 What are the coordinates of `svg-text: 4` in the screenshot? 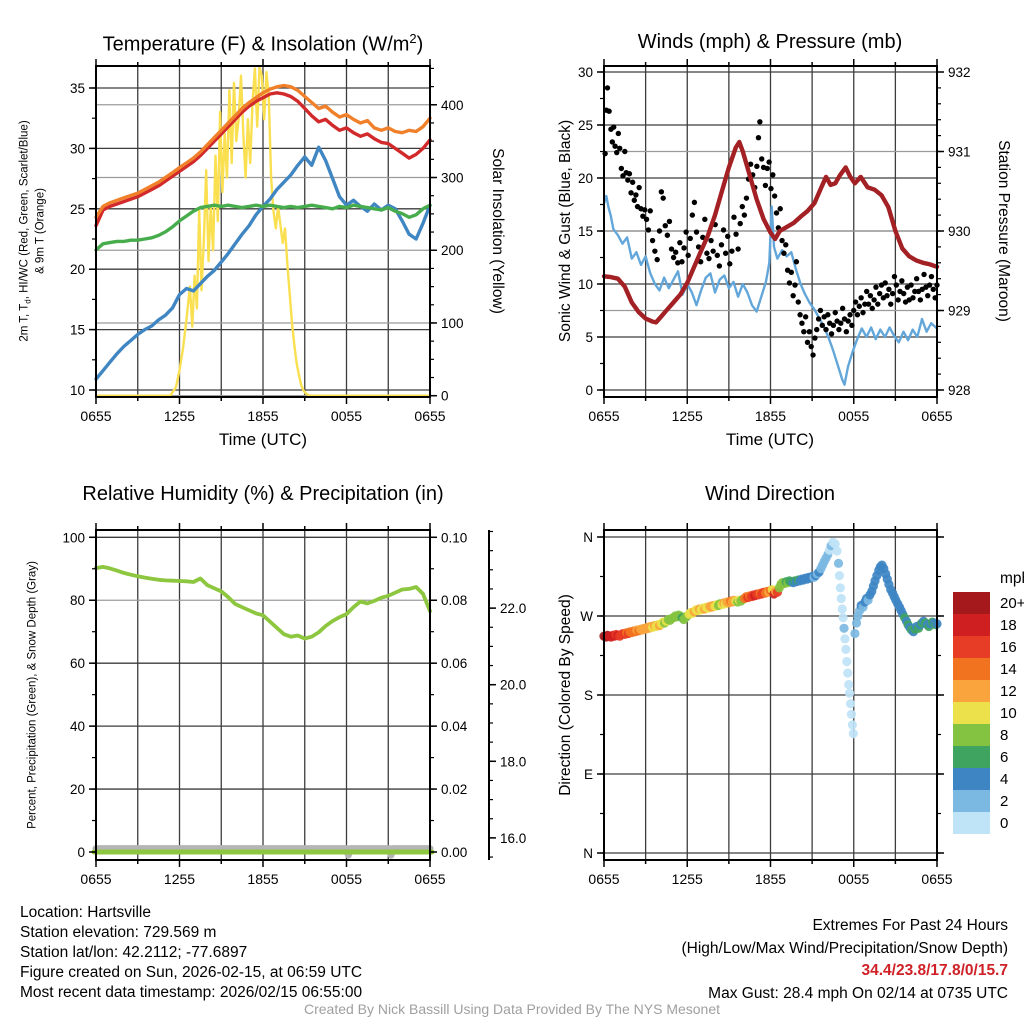 It's located at (1004, 779).